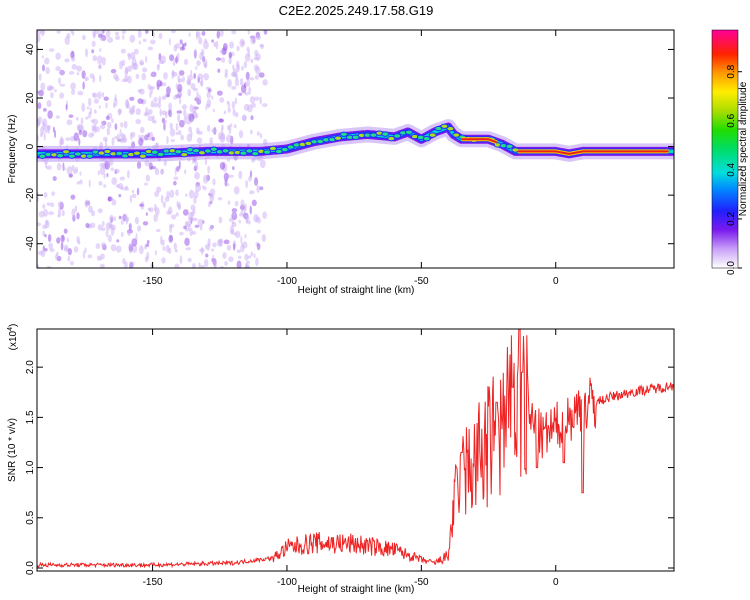  I want to click on x-tick-label: 0, so click(556, 281).